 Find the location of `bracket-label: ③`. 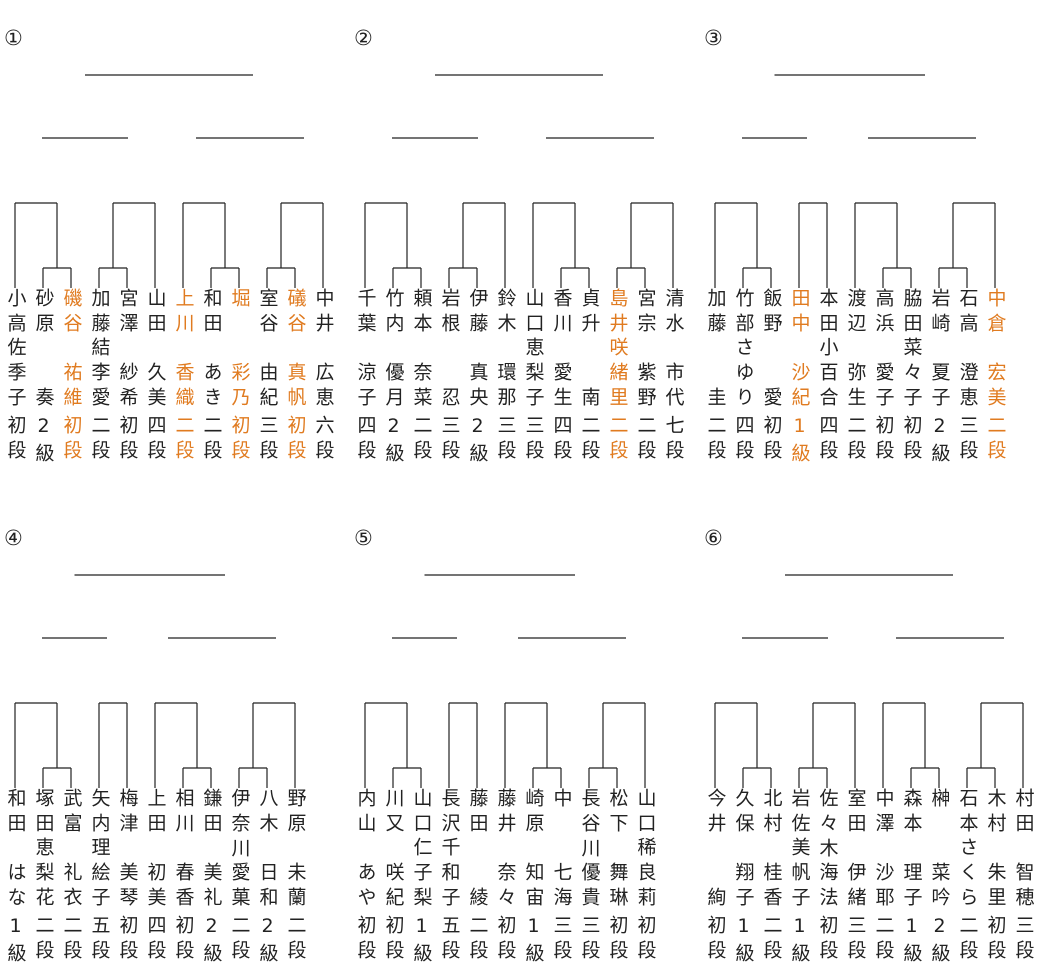

bracket-label: ③ is located at coordinates (713, 38).